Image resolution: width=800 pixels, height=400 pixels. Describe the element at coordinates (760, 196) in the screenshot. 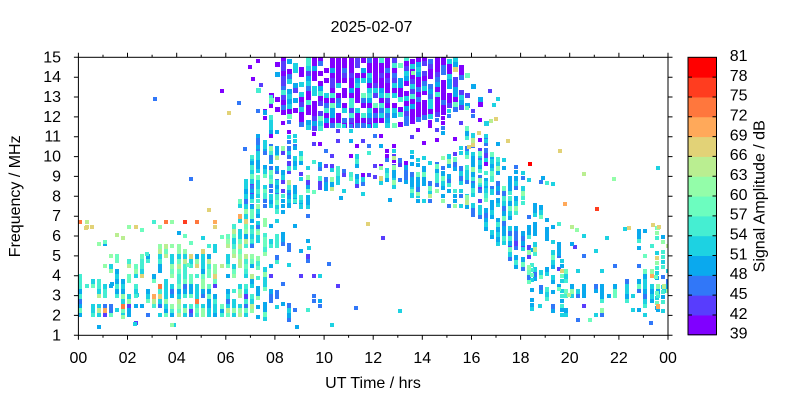

I see `svg-text: Signal Amplitude / dB` at that location.